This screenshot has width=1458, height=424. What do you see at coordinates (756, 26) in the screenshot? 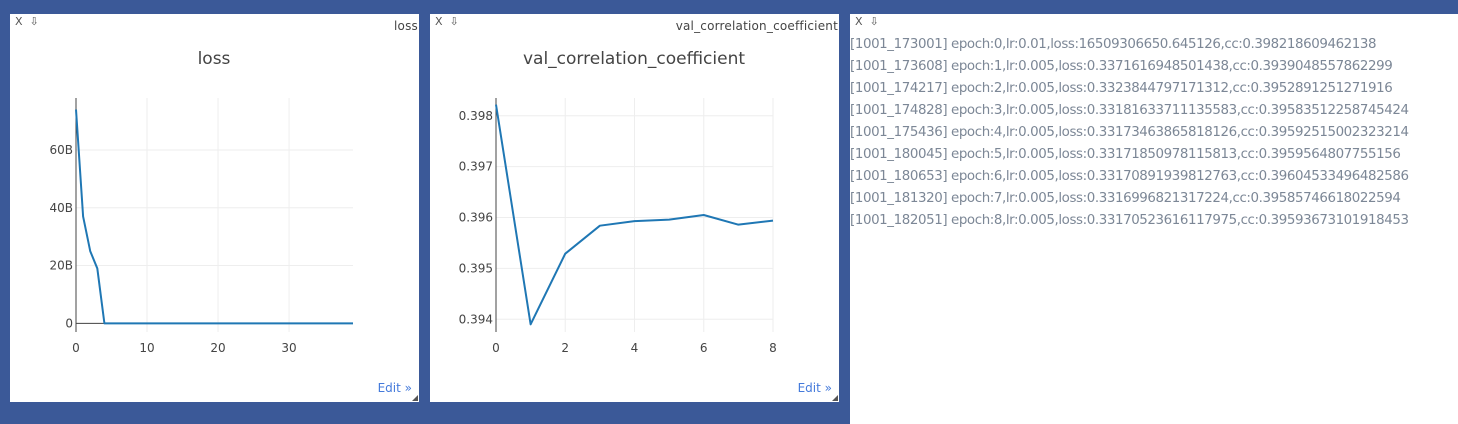
I see `window-label: val_correlation_coefficient` at bounding box center [756, 26].